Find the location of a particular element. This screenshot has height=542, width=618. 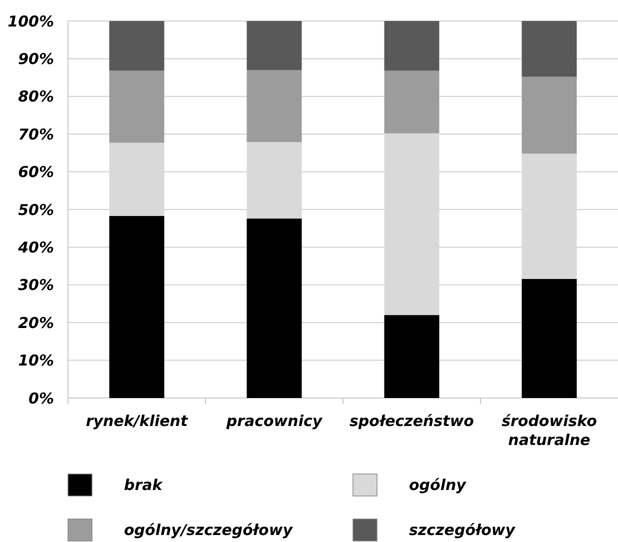

y-tick-label: 70% is located at coordinates (36, 134).